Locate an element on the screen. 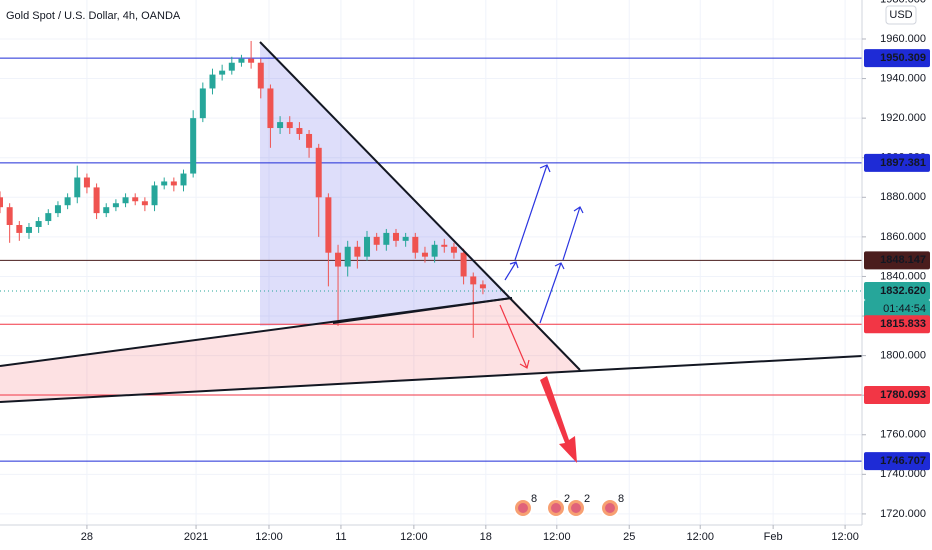 This screenshot has height=550, width=932. currency: USD is located at coordinates (900, 15).